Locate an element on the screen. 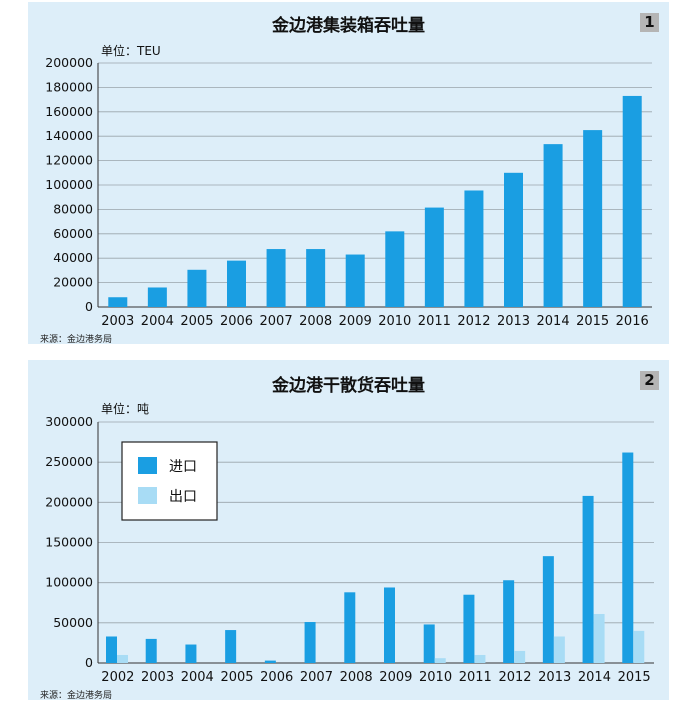 This screenshot has height=703, width=691. y-tick-label: 20000 is located at coordinates (73, 282).